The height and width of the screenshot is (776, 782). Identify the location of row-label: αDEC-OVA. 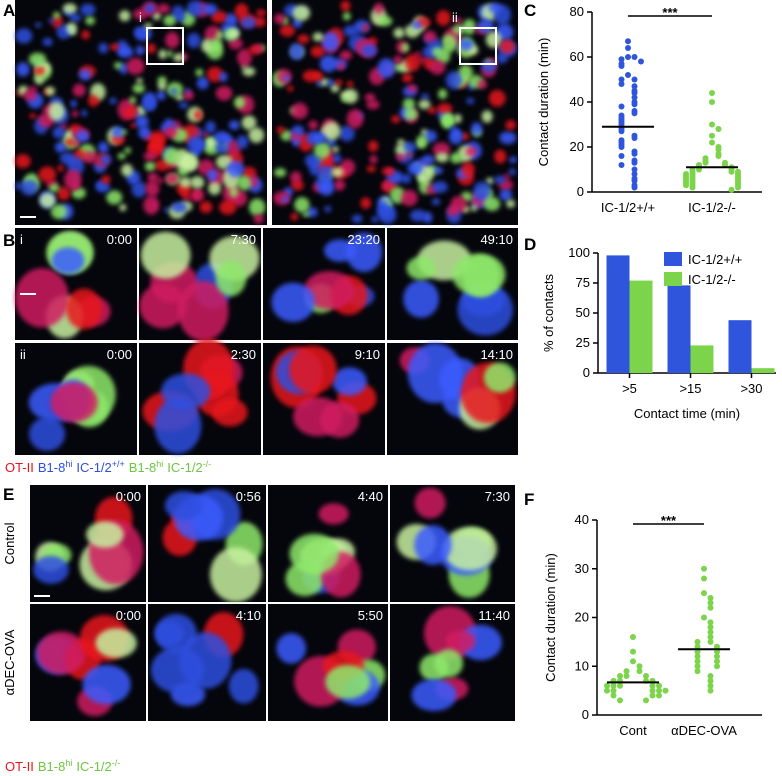
(9, 662).